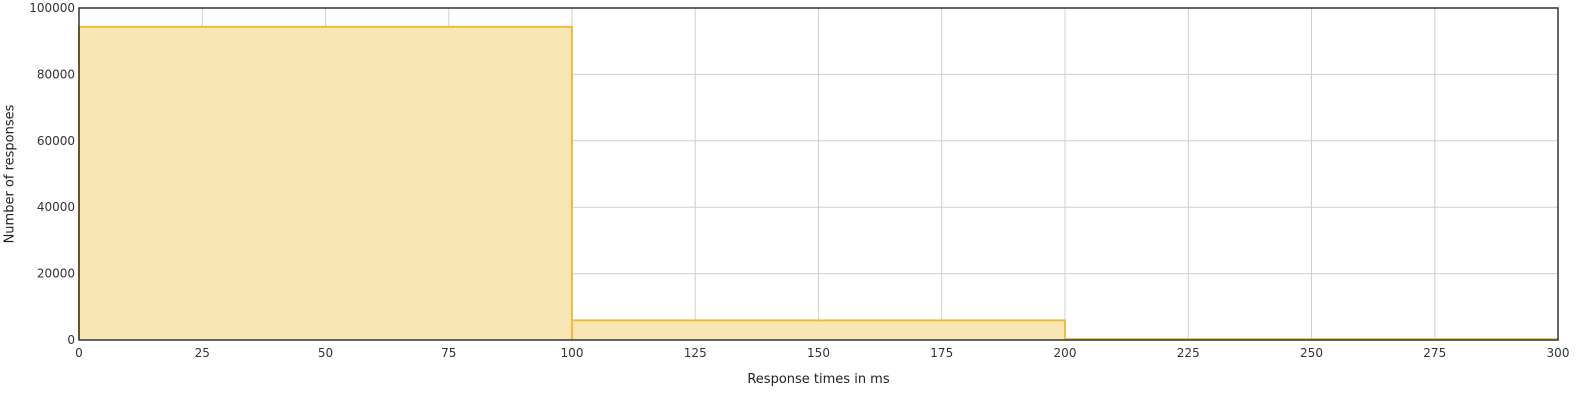 This screenshot has height=400, width=1590. What do you see at coordinates (941, 353) in the screenshot?
I see `x-tick-label: 175` at bounding box center [941, 353].